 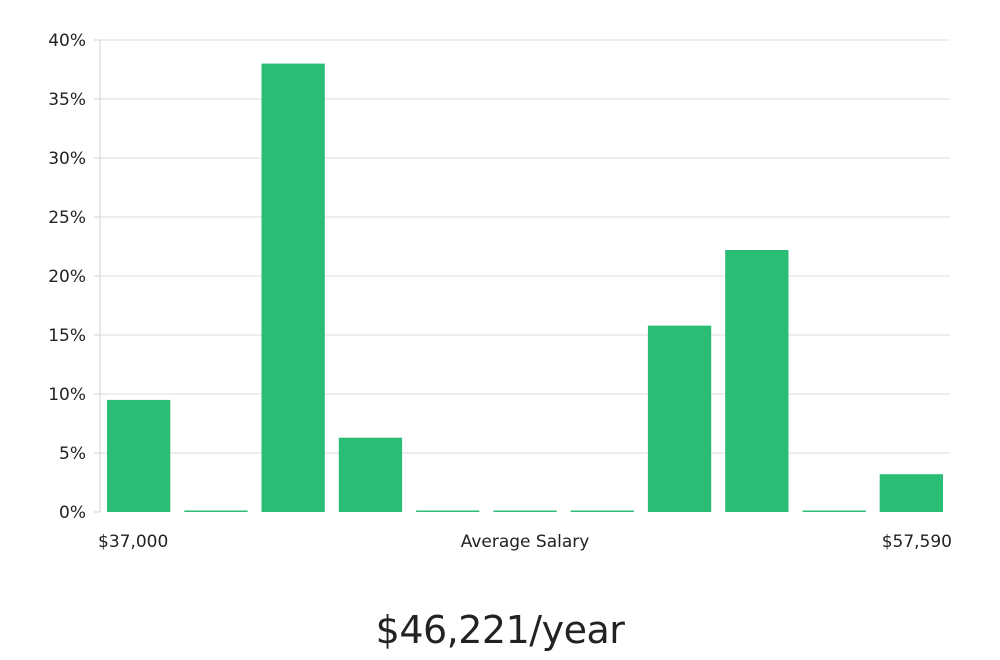 I want to click on y-tick-label: 15%, so click(x=67, y=336).